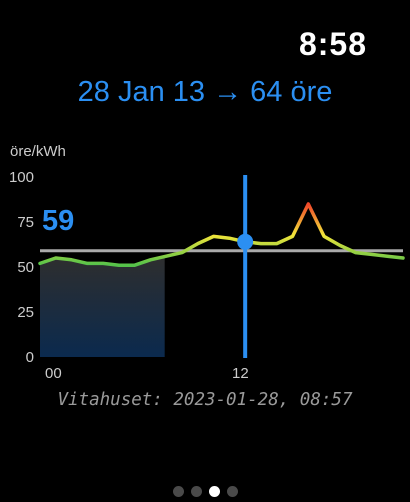  Describe the element at coordinates (221, 234) in the screenshot. I see `price-line-series` at that location.